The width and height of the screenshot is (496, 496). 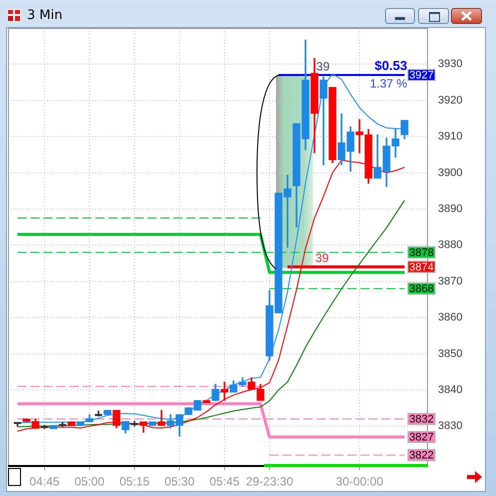 I want to click on x-tick-label: 05:15, so click(x=134, y=481).